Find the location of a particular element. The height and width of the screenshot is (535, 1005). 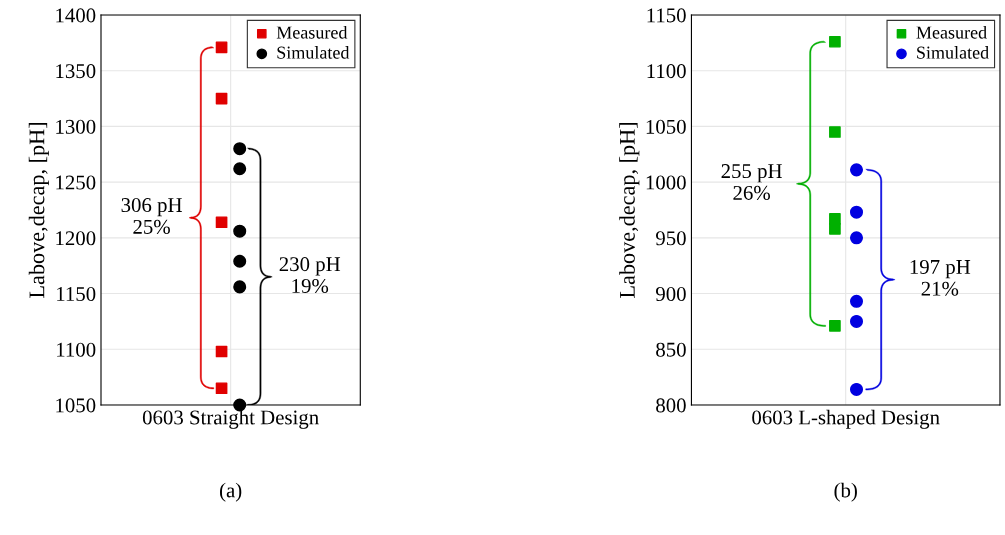

y-tick-label: 1250 is located at coordinates (76, 182).